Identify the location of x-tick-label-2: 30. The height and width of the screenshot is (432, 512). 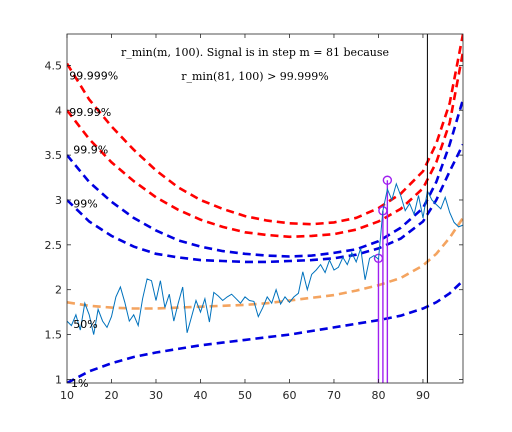
(156, 395).